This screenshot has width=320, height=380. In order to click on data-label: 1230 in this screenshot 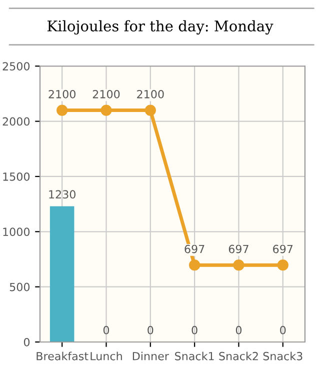, I will do `click(62, 194)`.